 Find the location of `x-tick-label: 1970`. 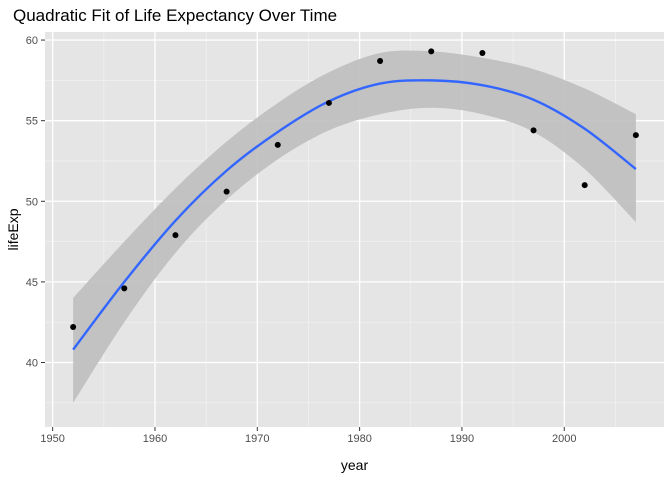

x-tick-label: 1970 is located at coordinates (257, 439).